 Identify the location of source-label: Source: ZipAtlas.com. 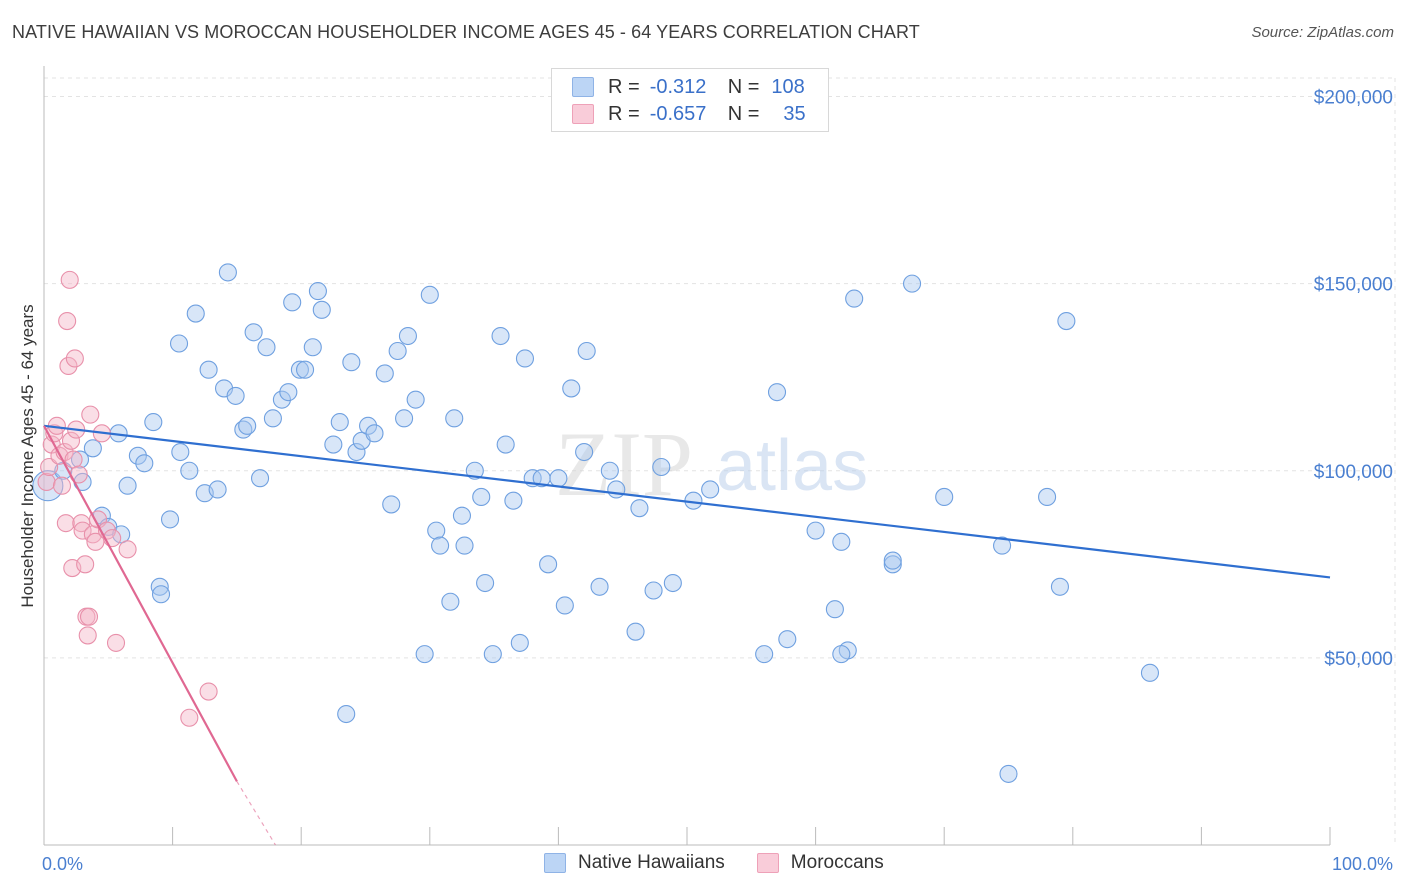
(1322, 32).